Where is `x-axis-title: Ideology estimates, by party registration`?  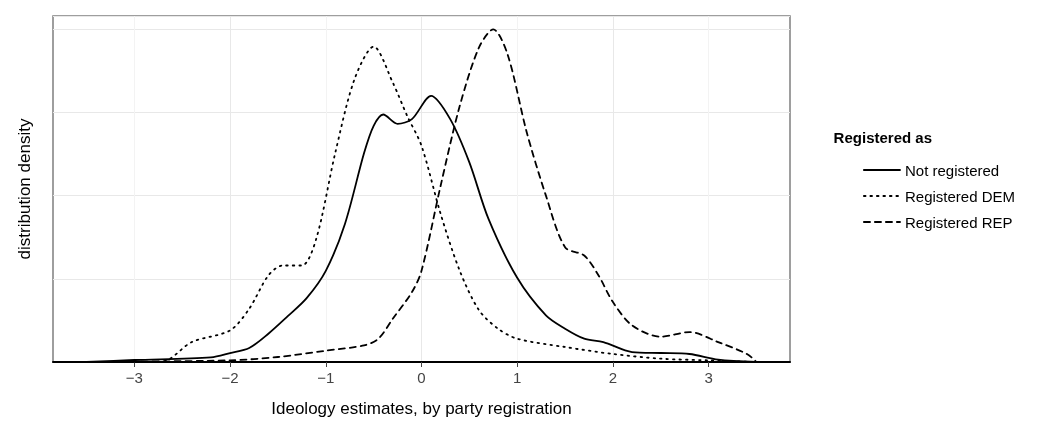
x-axis-title: Ideology estimates, by party registration is located at coordinates (421, 408).